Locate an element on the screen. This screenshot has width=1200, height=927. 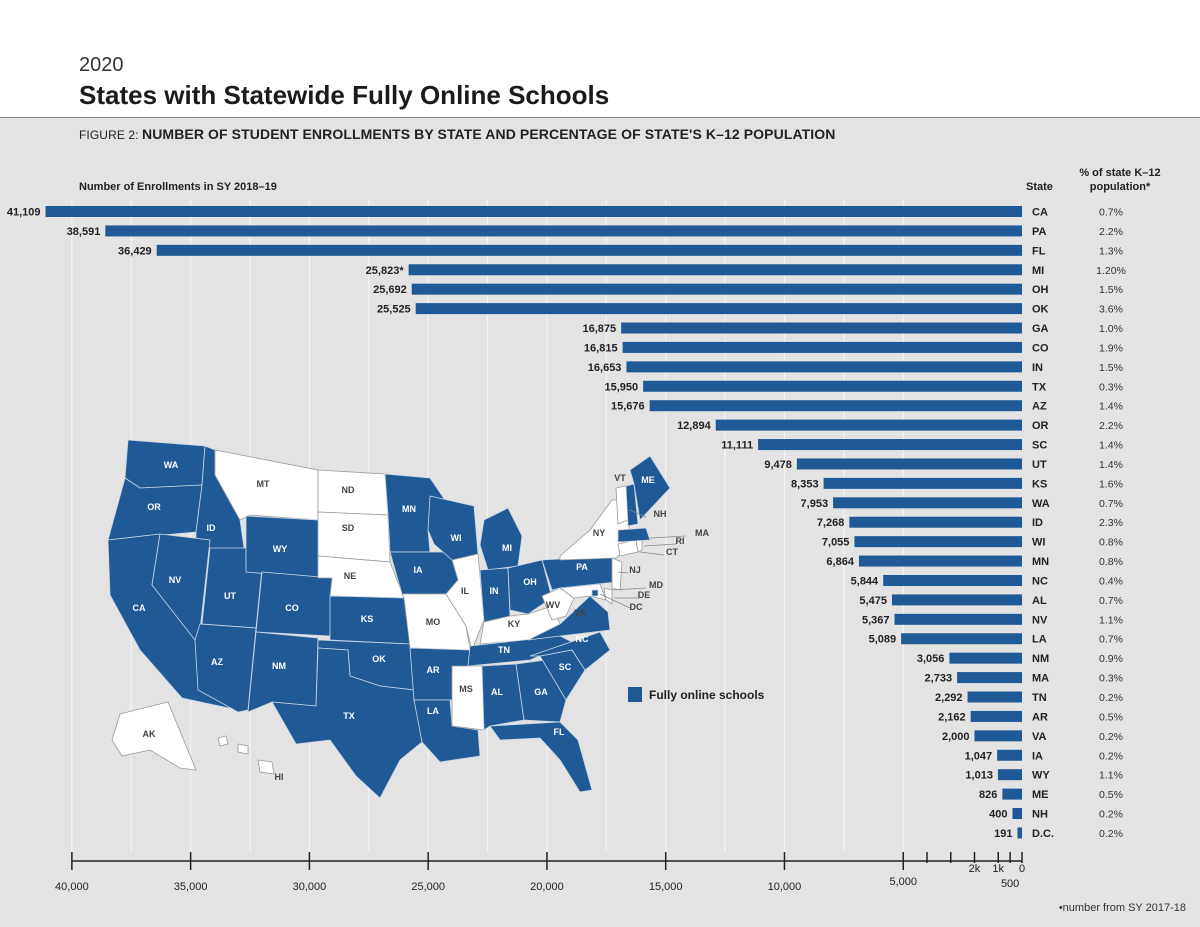
value-label: 8,353 is located at coordinates (805, 484).